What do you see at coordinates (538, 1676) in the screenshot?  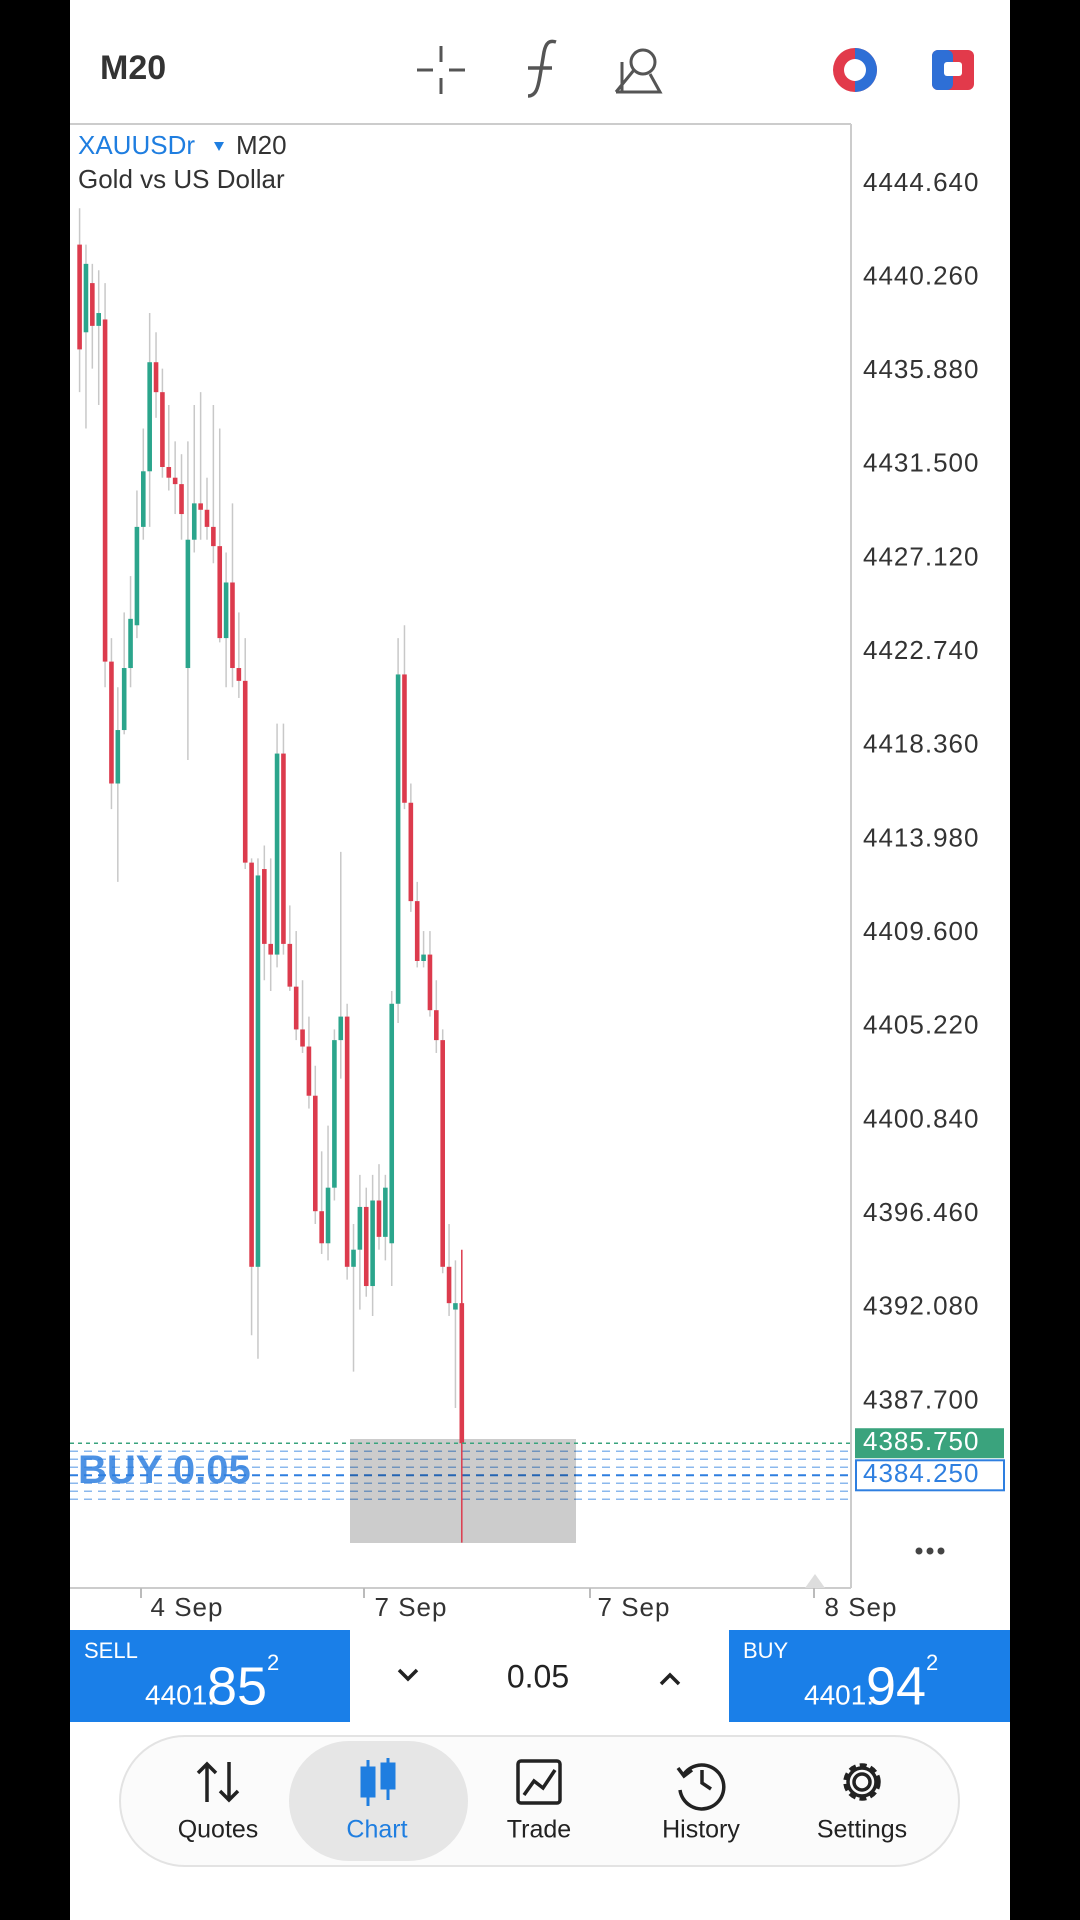 I see `volume-value: 0.05` at bounding box center [538, 1676].